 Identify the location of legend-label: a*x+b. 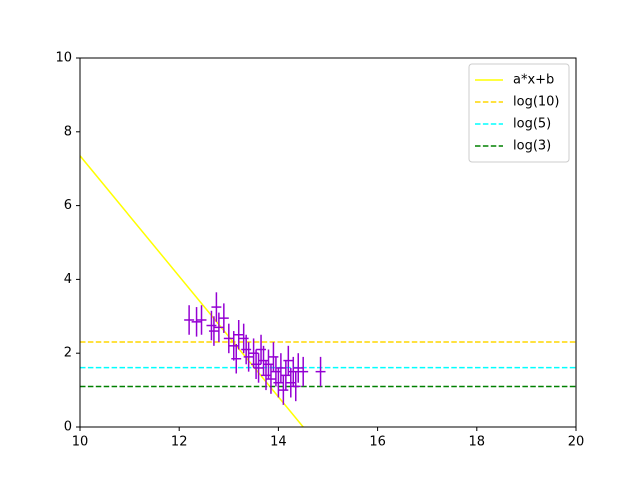
(533, 80).